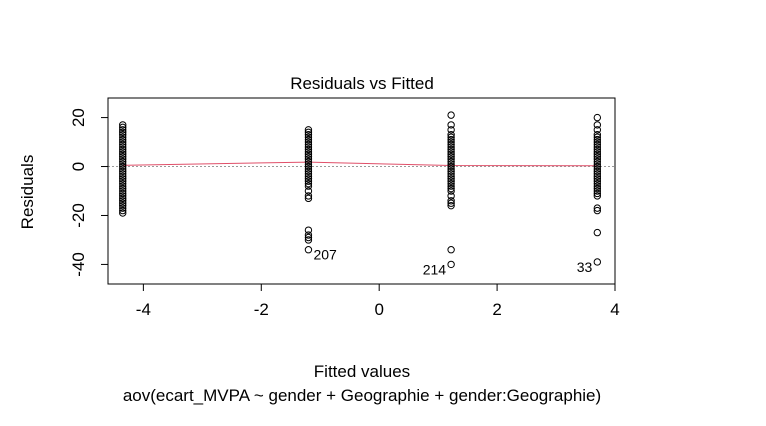 This screenshot has height=426, width=766. I want to click on smoothed-trend-line, so click(360, 164).